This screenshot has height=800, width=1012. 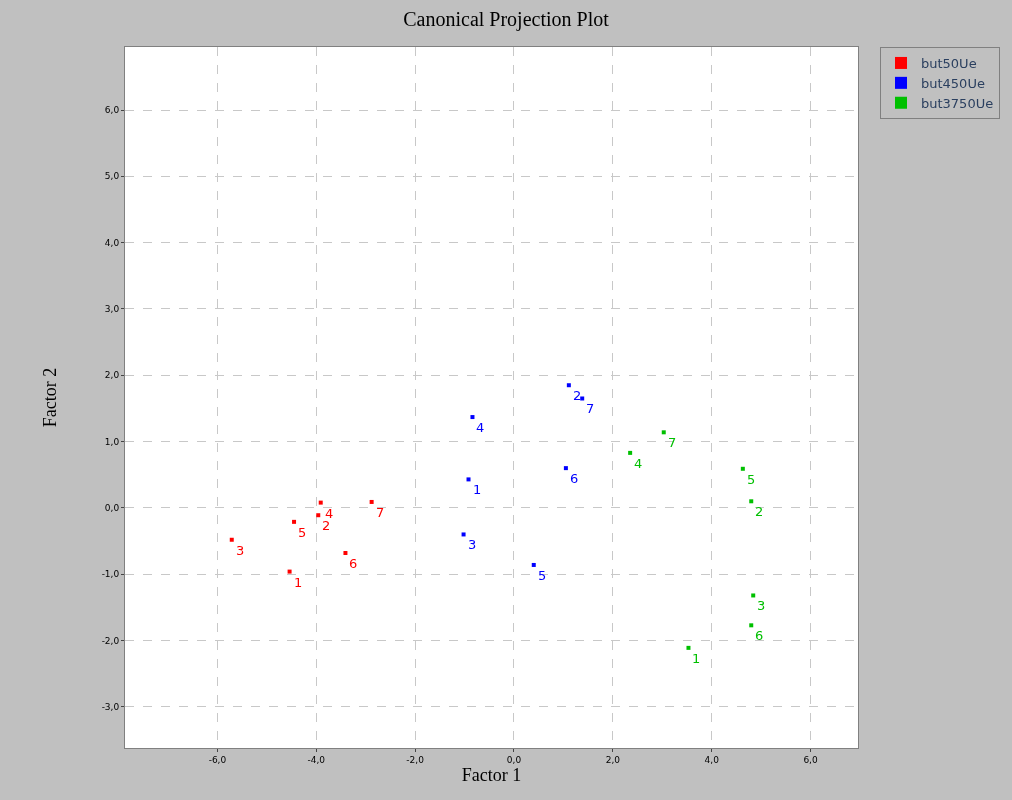 What do you see at coordinates (112, 309) in the screenshot?
I see `y-tick-label: 3,0` at bounding box center [112, 309].